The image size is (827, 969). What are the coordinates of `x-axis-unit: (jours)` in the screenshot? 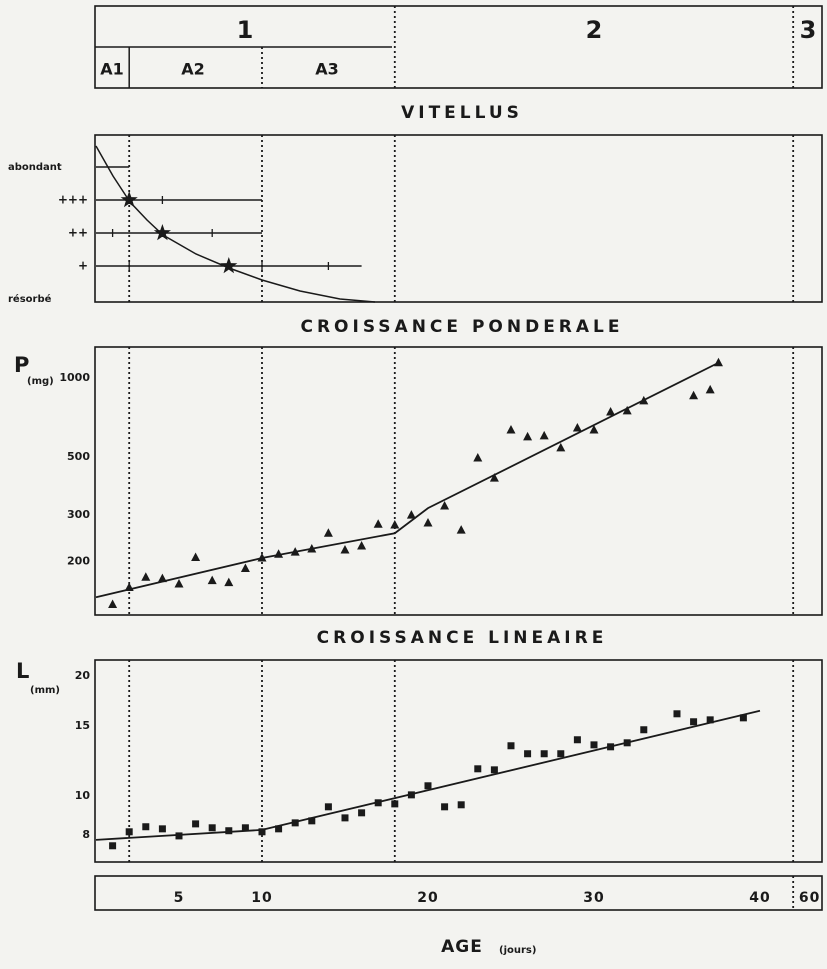 It's located at (517, 950).